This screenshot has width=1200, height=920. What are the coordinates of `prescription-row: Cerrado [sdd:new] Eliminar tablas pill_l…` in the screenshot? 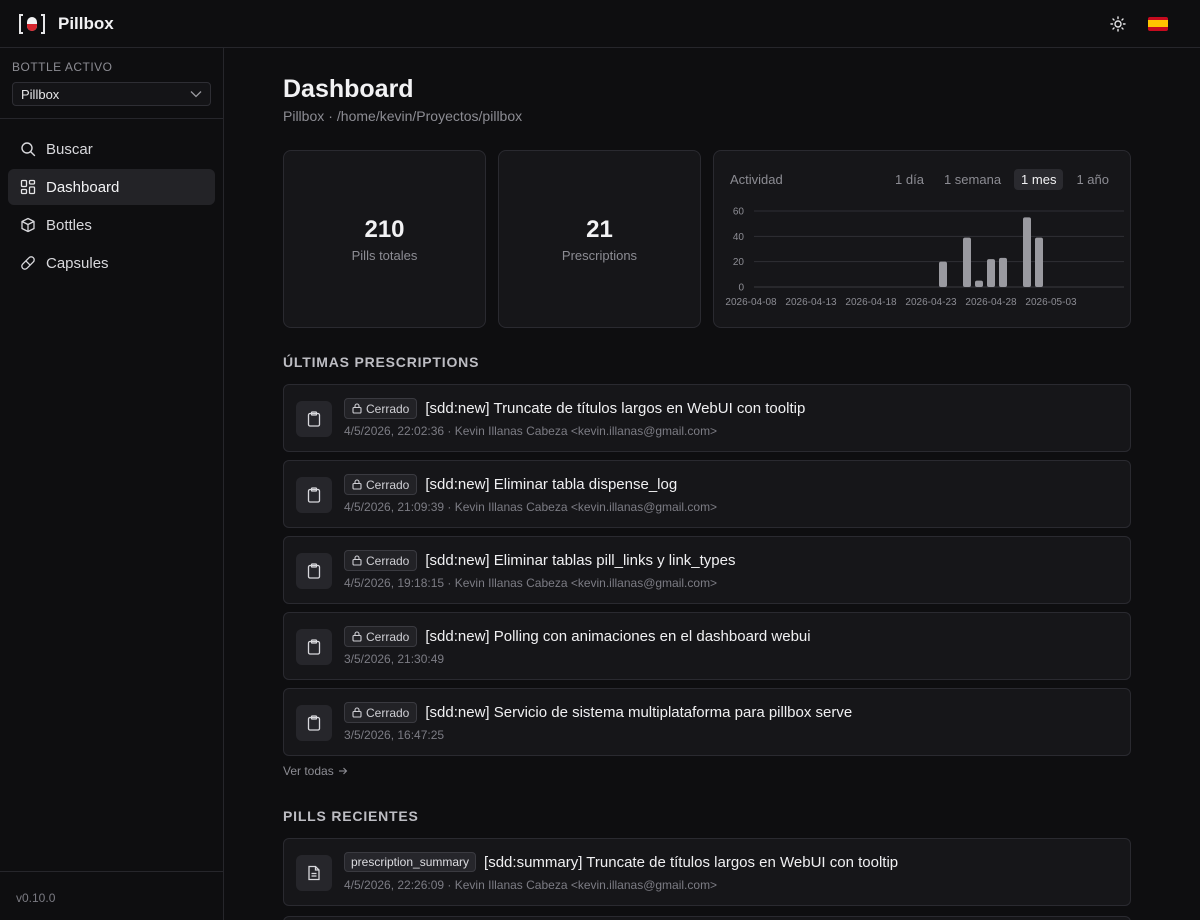 It's located at (707, 570).